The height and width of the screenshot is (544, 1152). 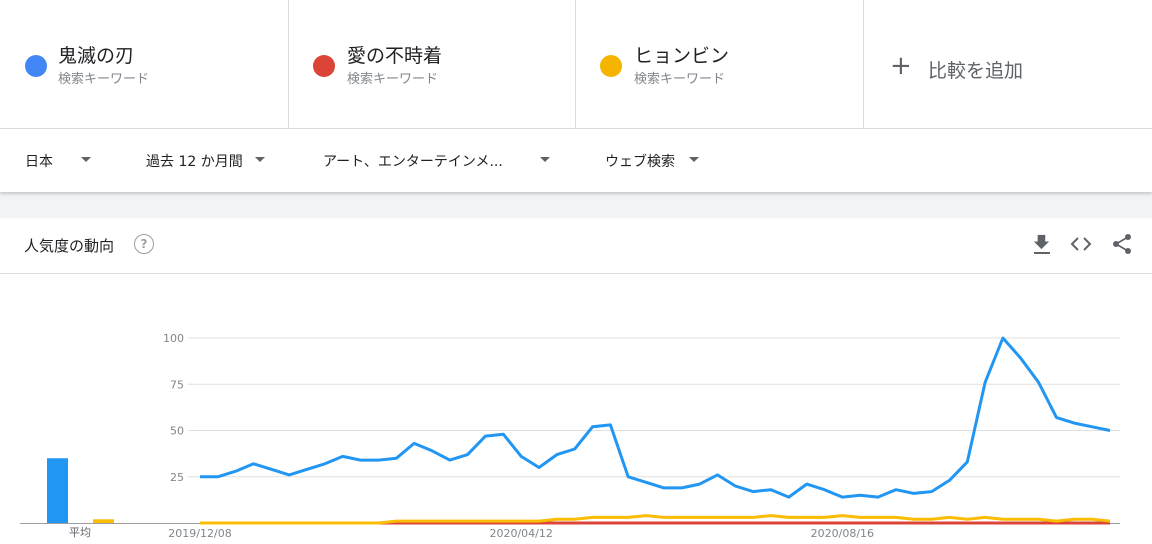 I want to click on search-type-dropdown: ウェブ検索, so click(x=640, y=162).